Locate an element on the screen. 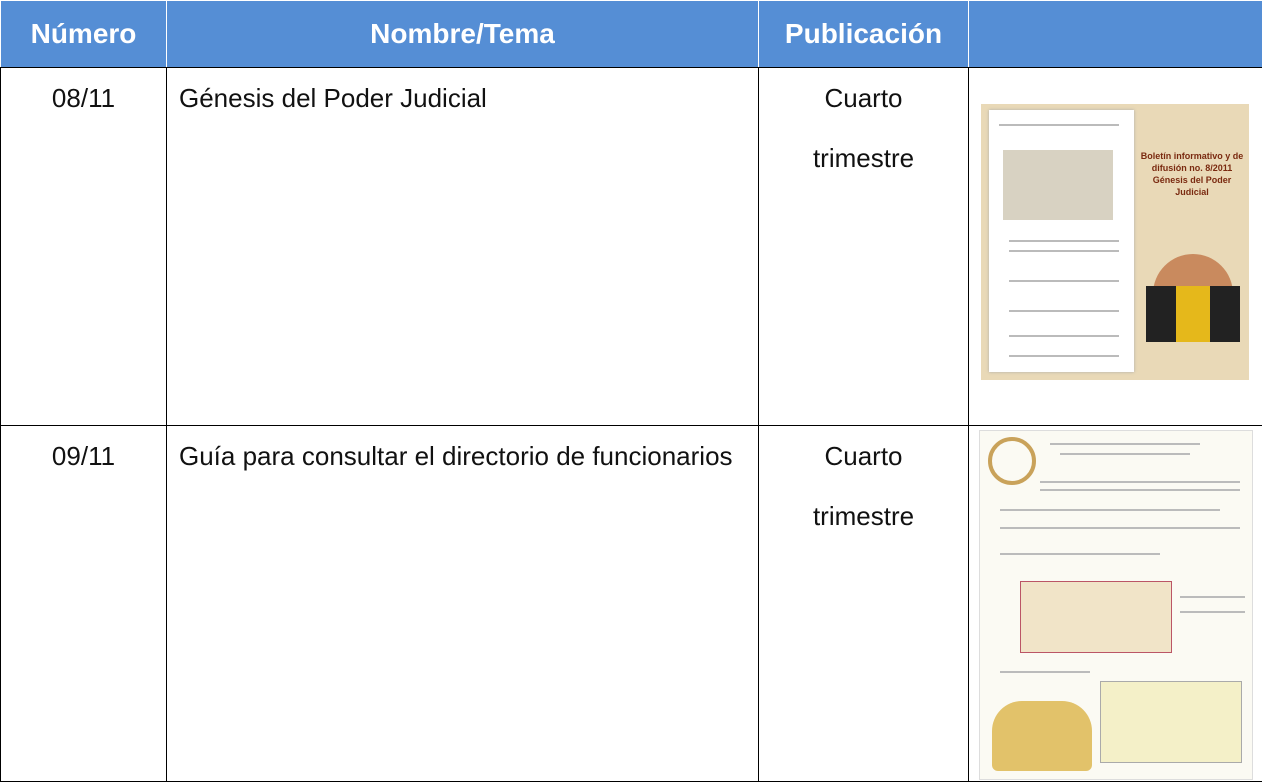 This screenshot has width=1262, height=784. thumbnail is located at coordinates (1116, 605).